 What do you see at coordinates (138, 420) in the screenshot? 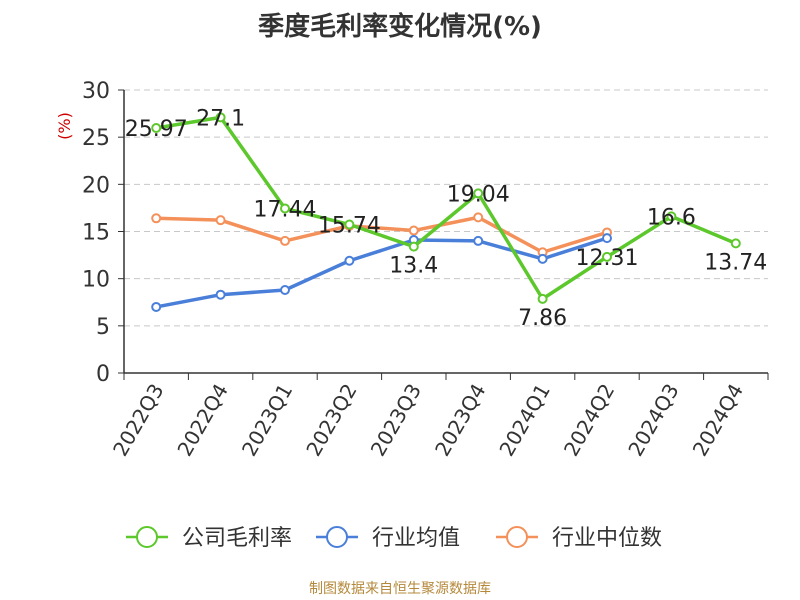
I see `x-tick-label: 2022Q3` at bounding box center [138, 420].